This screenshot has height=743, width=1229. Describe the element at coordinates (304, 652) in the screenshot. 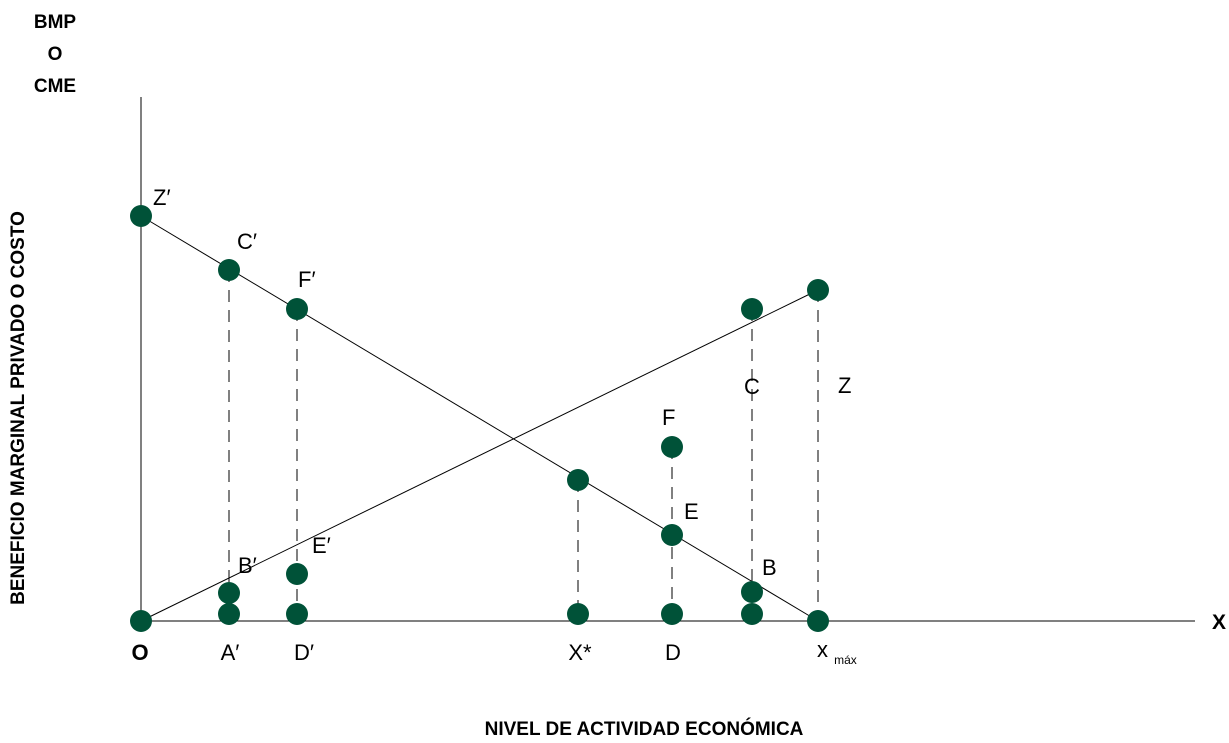

I see `tick-label-d-prime: D′` at that location.